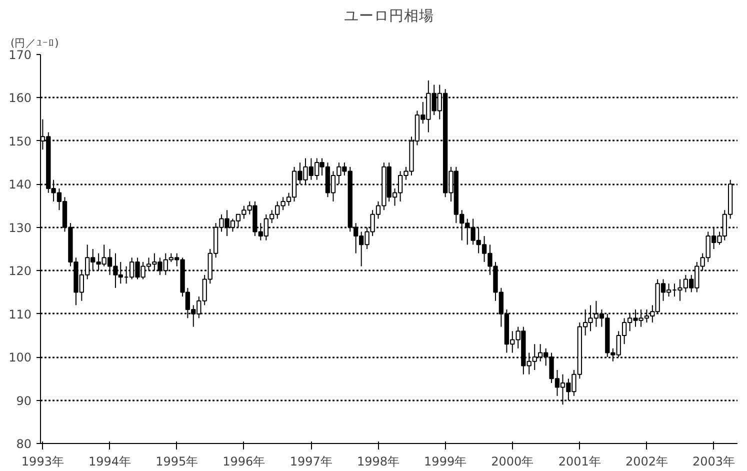  Describe the element at coordinates (20, 357) in the screenshot. I see `y-tick-label: 100` at that location.